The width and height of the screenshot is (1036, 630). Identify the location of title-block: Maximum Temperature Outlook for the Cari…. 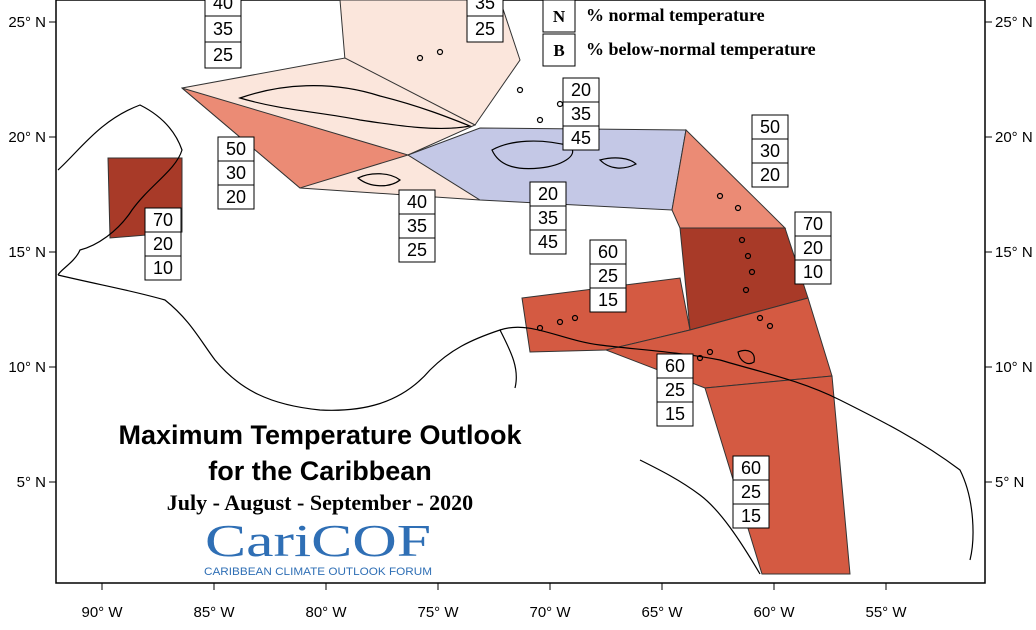
(320, 499).